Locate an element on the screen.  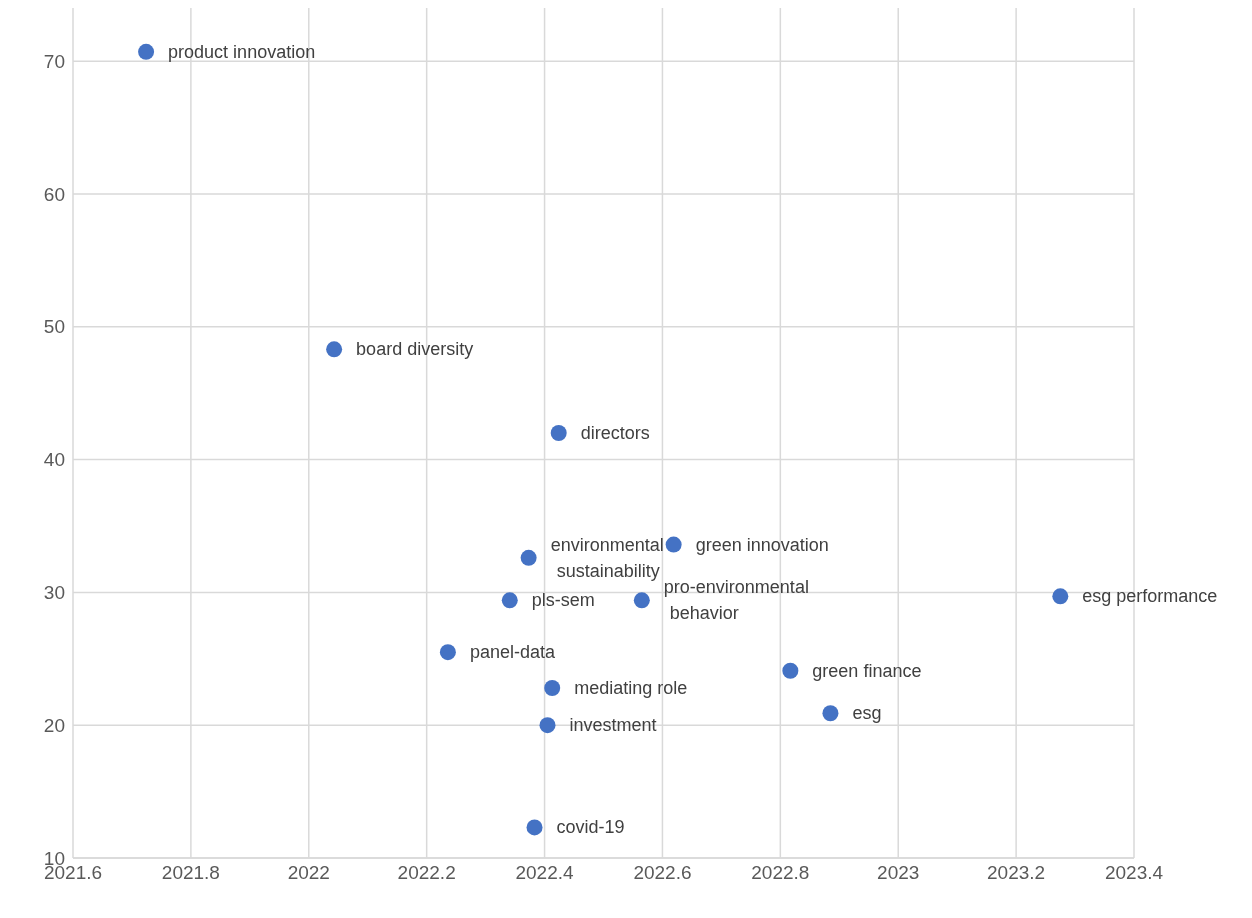
x-tick-label: 2023.2 is located at coordinates (1016, 873).